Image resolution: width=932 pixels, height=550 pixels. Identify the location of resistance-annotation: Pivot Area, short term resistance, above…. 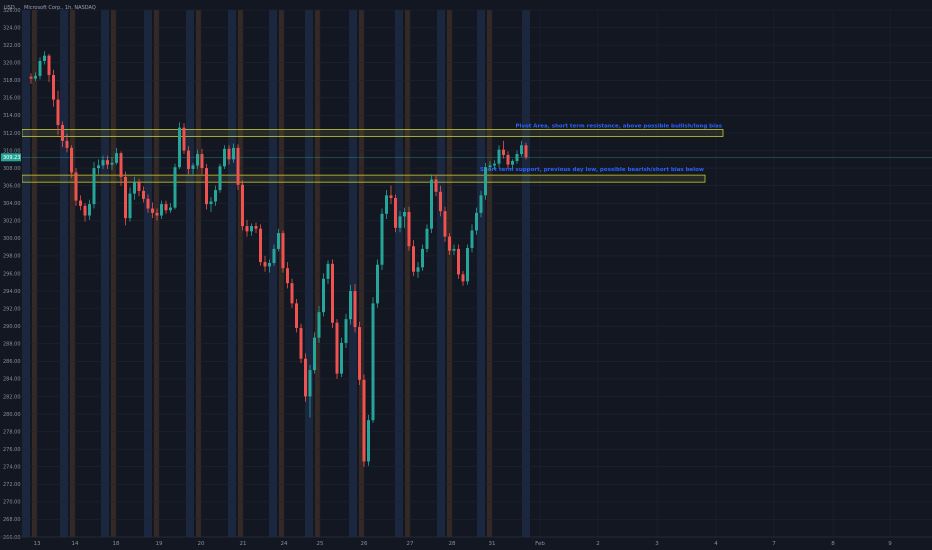
(618, 126).